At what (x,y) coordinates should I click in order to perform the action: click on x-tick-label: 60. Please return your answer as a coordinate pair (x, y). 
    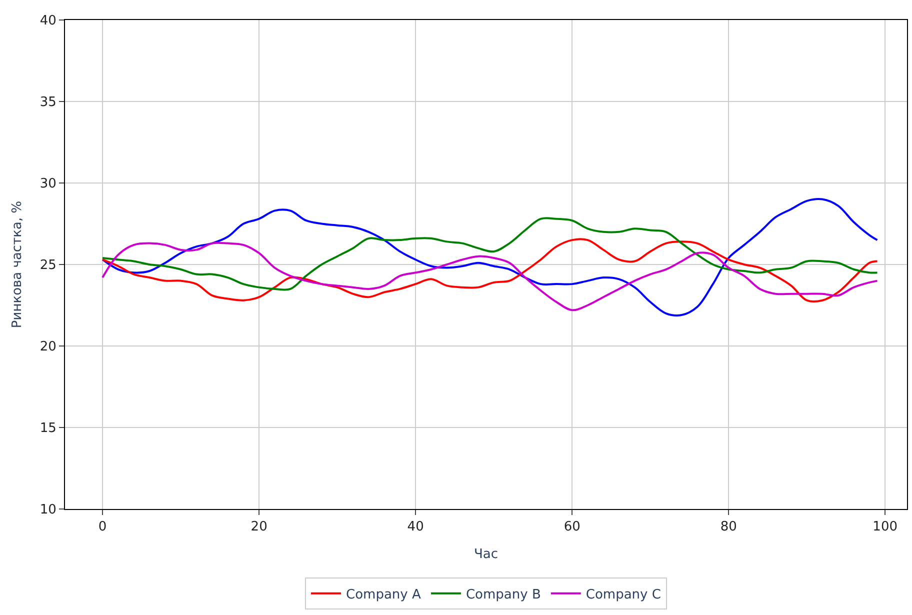
    Looking at the image, I should click on (572, 527).